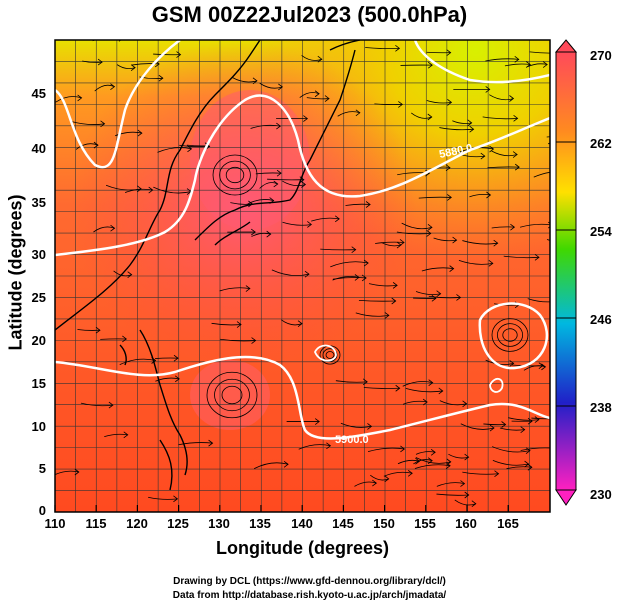 The height and width of the screenshot is (605, 619). I want to click on contour-5880-ne, so click(481, 62).